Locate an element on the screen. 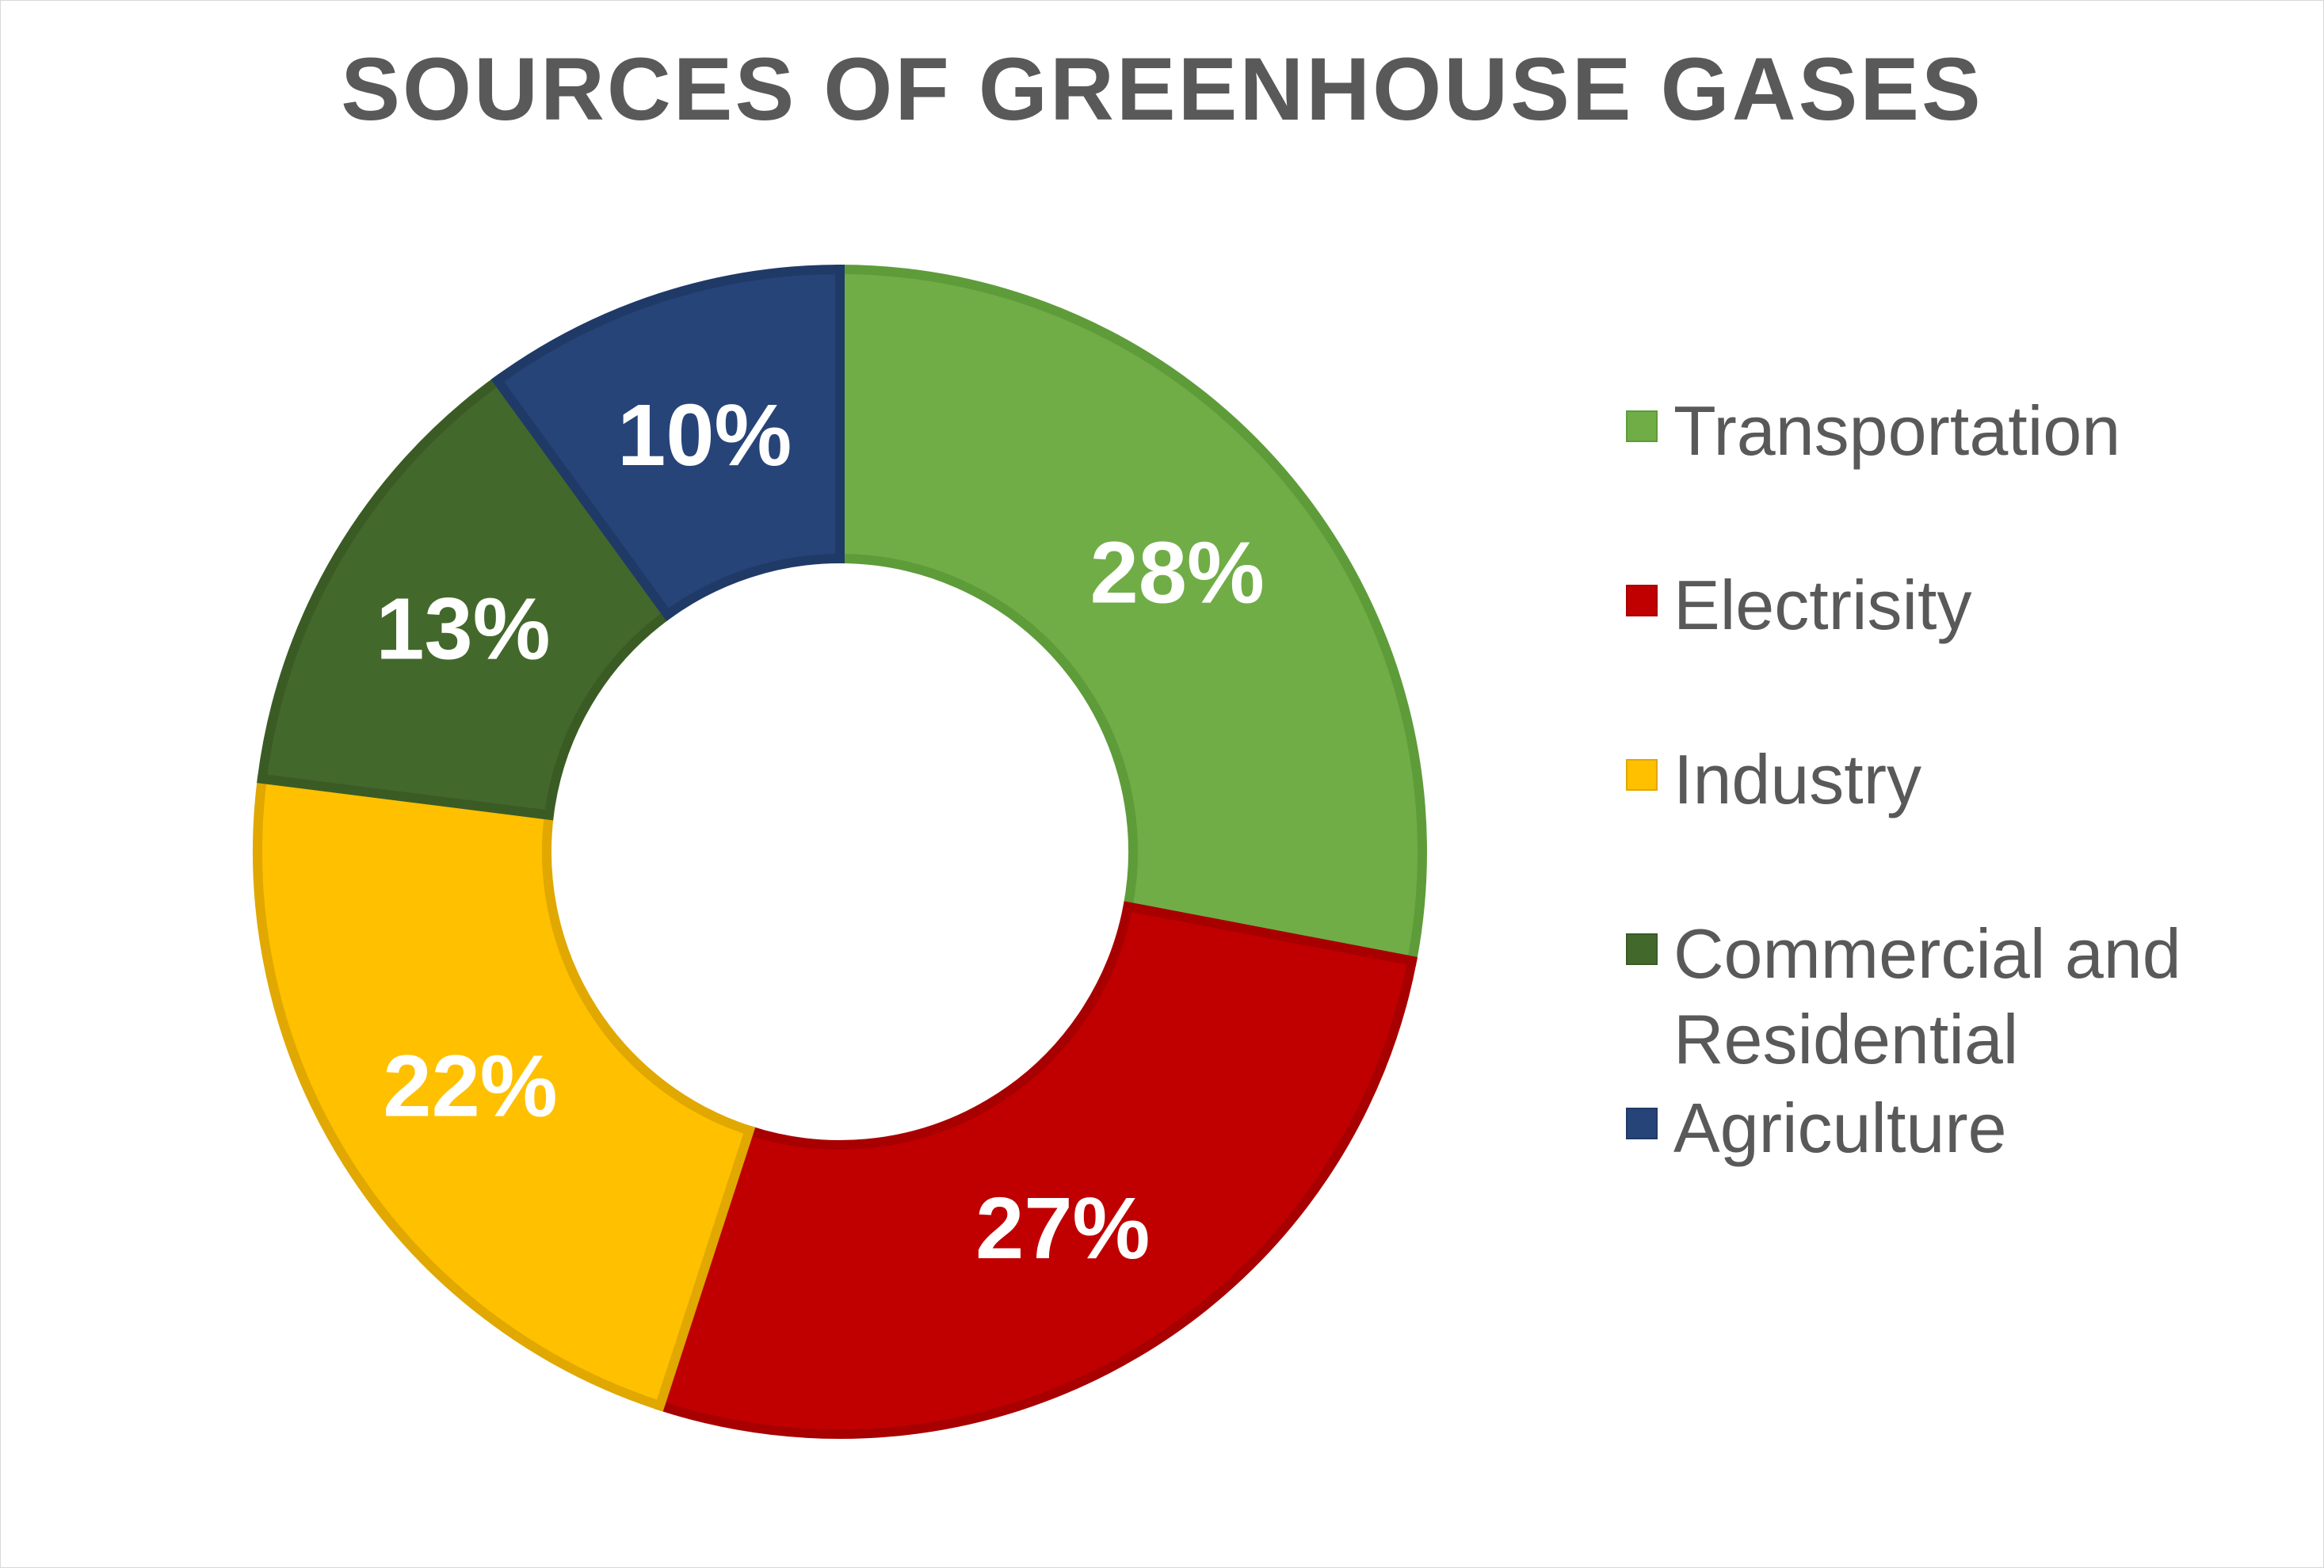  chart-title: SOURCES OF GREENHOUSE GASES is located at coordinates (1162, 89).